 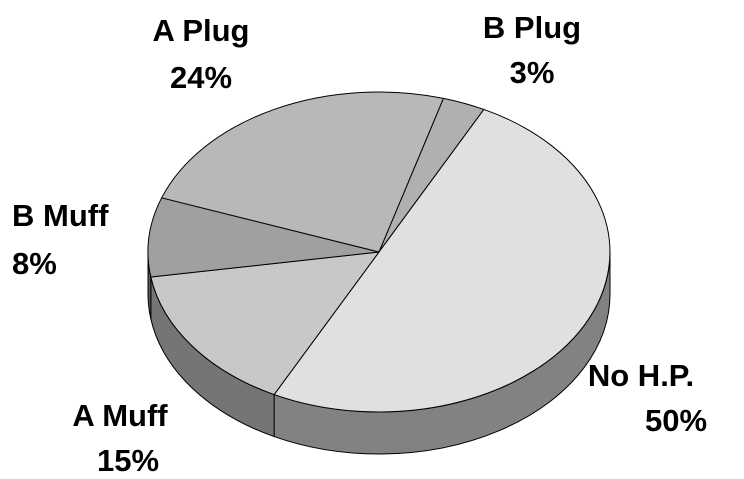 What do you see at coordinates (120, 415) in the screenshot?
I see `slice-label: A Muff` at bounding box center [120, 415].